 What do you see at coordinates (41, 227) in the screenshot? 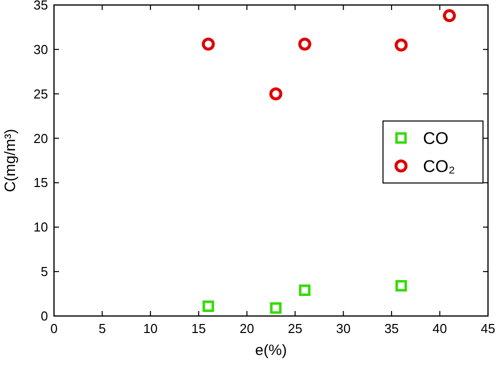
I see `y-tick-label: 10` at bounding box center [41, 227].